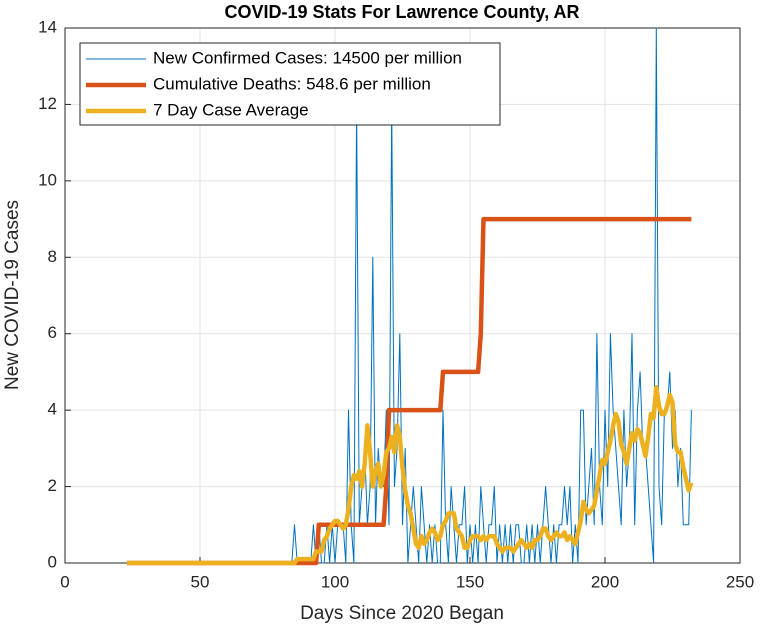 This screenshot has height=630, width=761. I want to click on y-axis-label: New COVID-19 Cases, so click(12, 295).